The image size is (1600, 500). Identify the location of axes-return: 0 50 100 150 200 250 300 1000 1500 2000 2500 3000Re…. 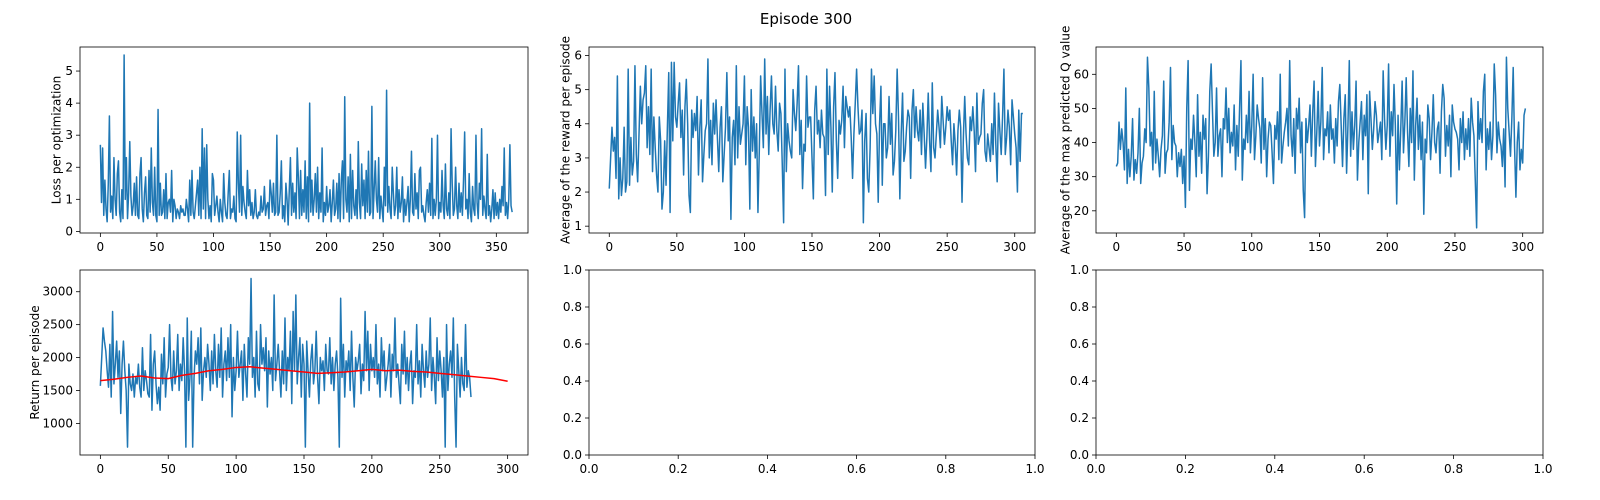
(278, 372).